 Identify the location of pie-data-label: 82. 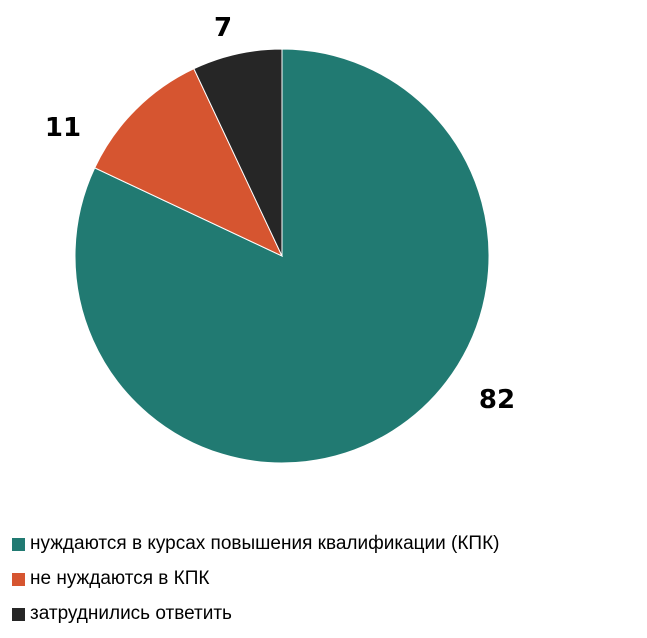
(497, 400).